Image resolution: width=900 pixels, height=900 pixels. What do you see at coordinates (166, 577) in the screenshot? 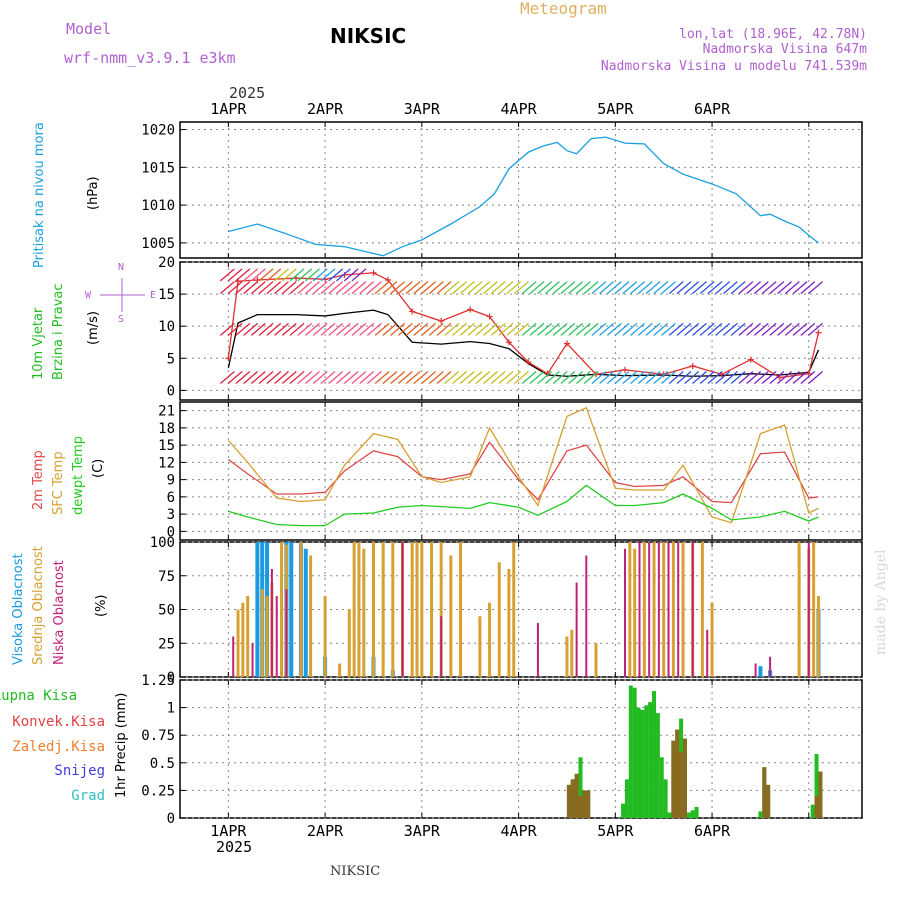
I see `y-tick-label: 75` at bounding box center [166, 577].